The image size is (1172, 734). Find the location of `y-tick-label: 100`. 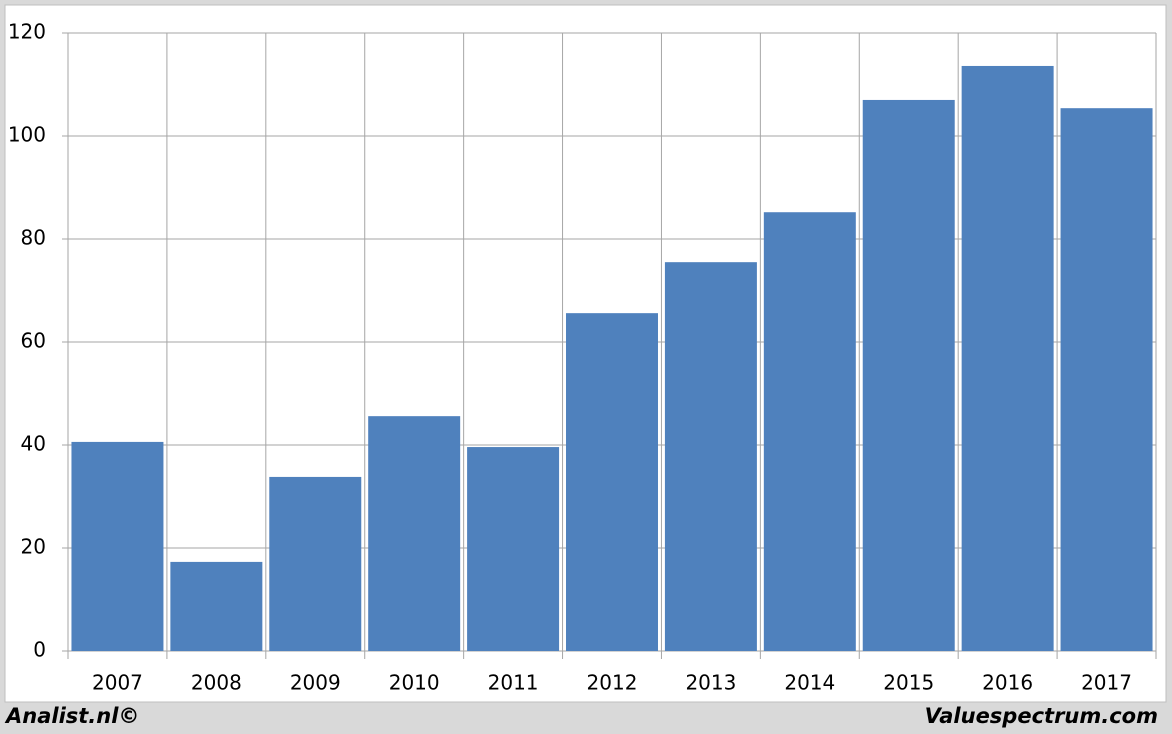

y-tick-label: 100 is located at coordinates (27, 135).